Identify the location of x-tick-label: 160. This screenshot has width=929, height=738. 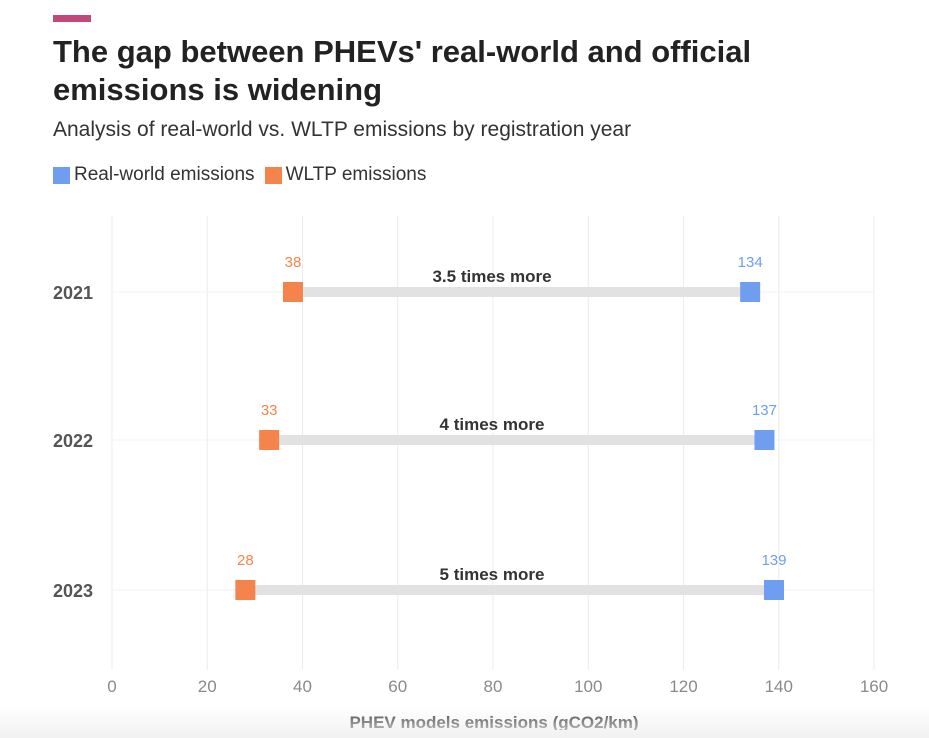
(874, 686).